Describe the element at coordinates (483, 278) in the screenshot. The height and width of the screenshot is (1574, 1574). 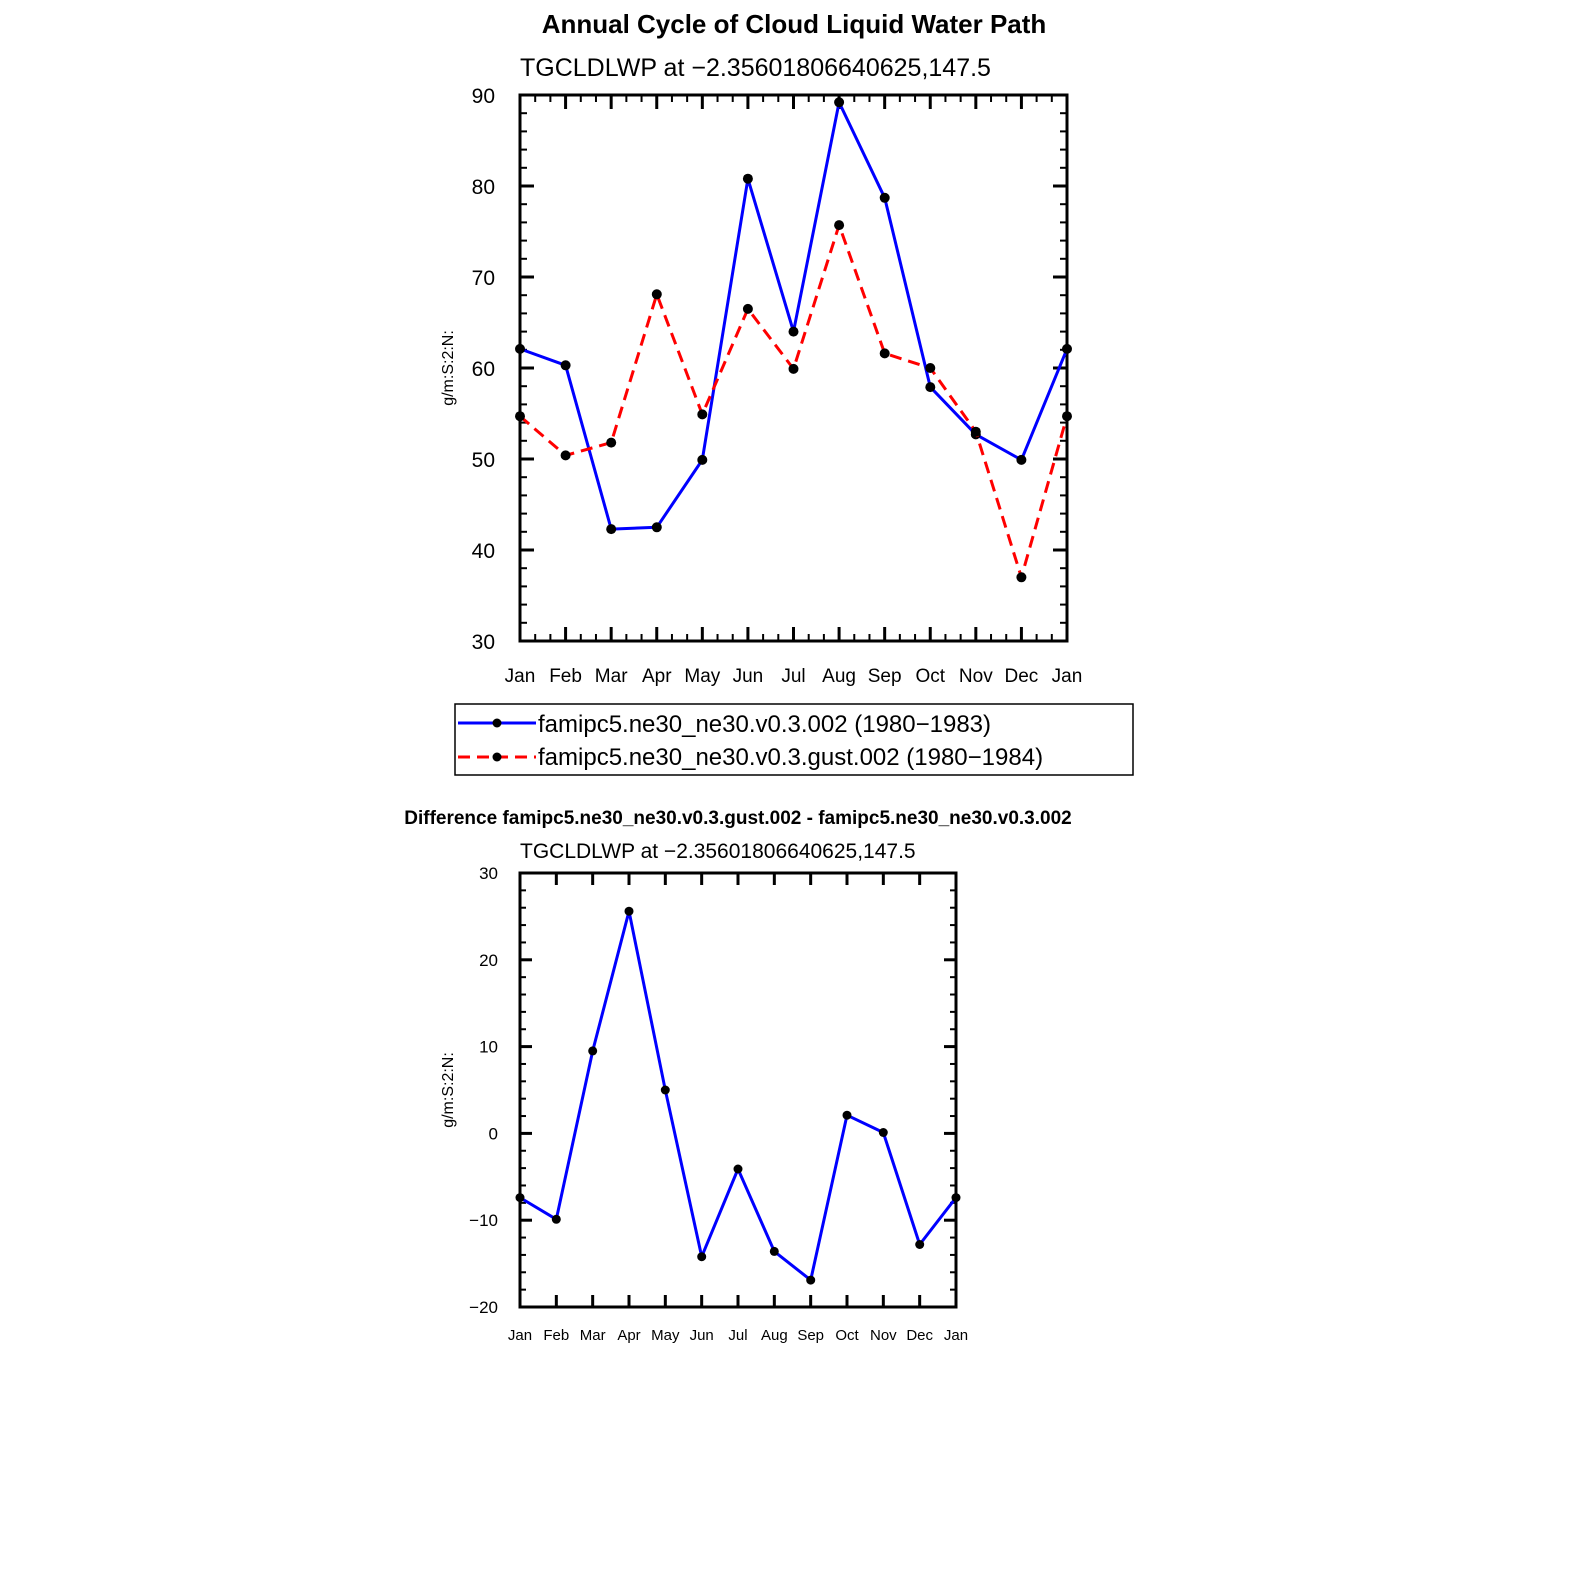
I see `chart1-ytick-label: 70` at that location.